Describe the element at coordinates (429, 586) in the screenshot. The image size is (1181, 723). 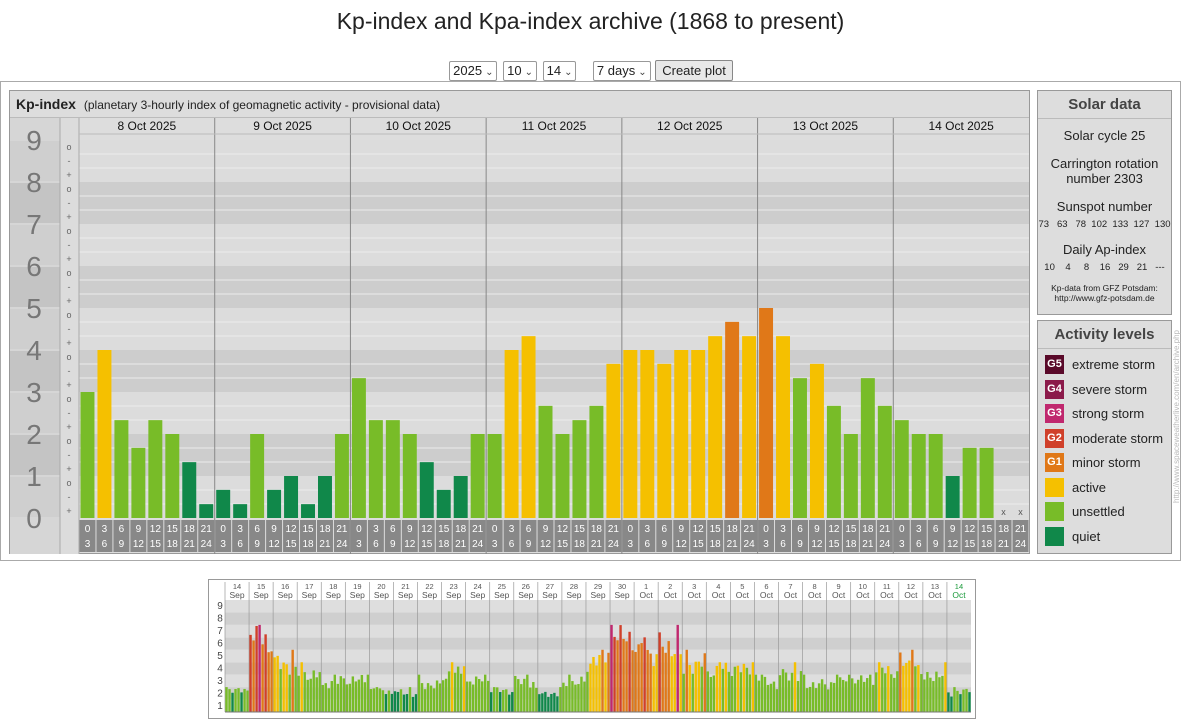
I see `overview-day: 22` at that location.